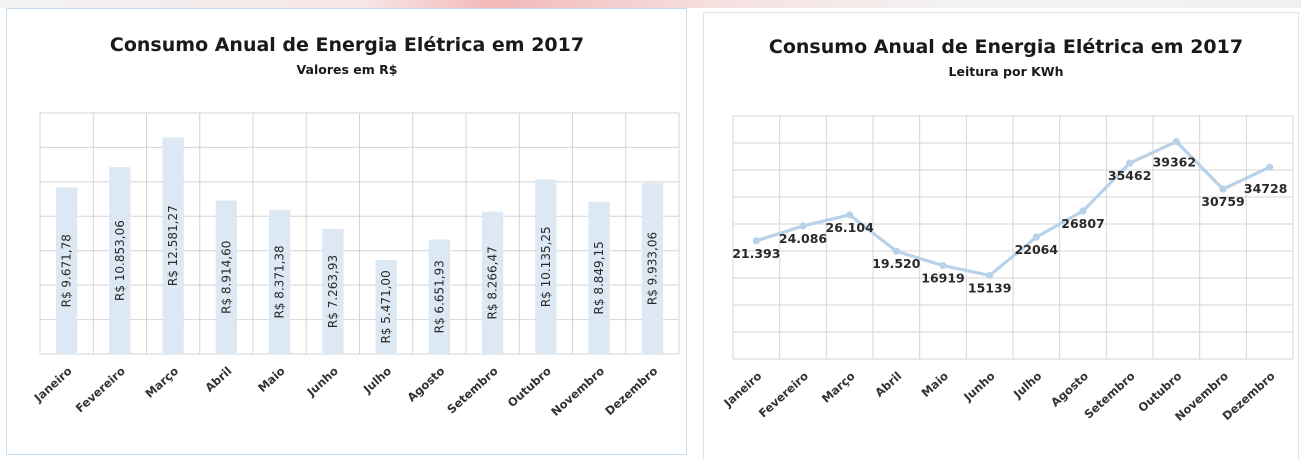 The height and width of the screenshot is (460, 1301). What do you see at coordinates (803, 238) in the screenshot?
I see `line-data-label: 24.086` at bounding box center [803, 238].